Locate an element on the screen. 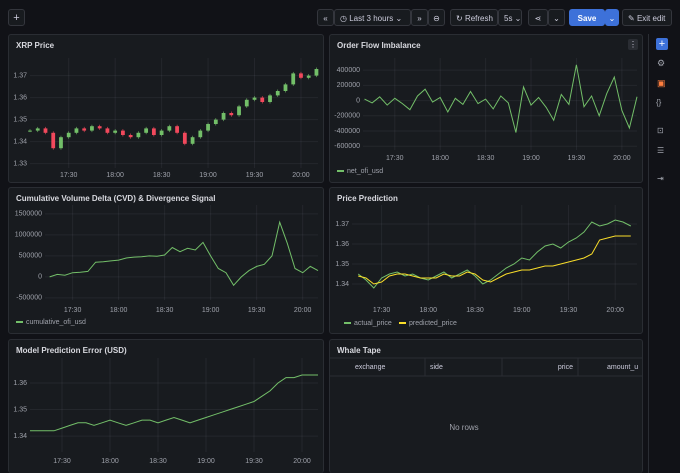 The width and height of the screenshot is (680, 473). add-button: + is located at coordinates (16, 17).